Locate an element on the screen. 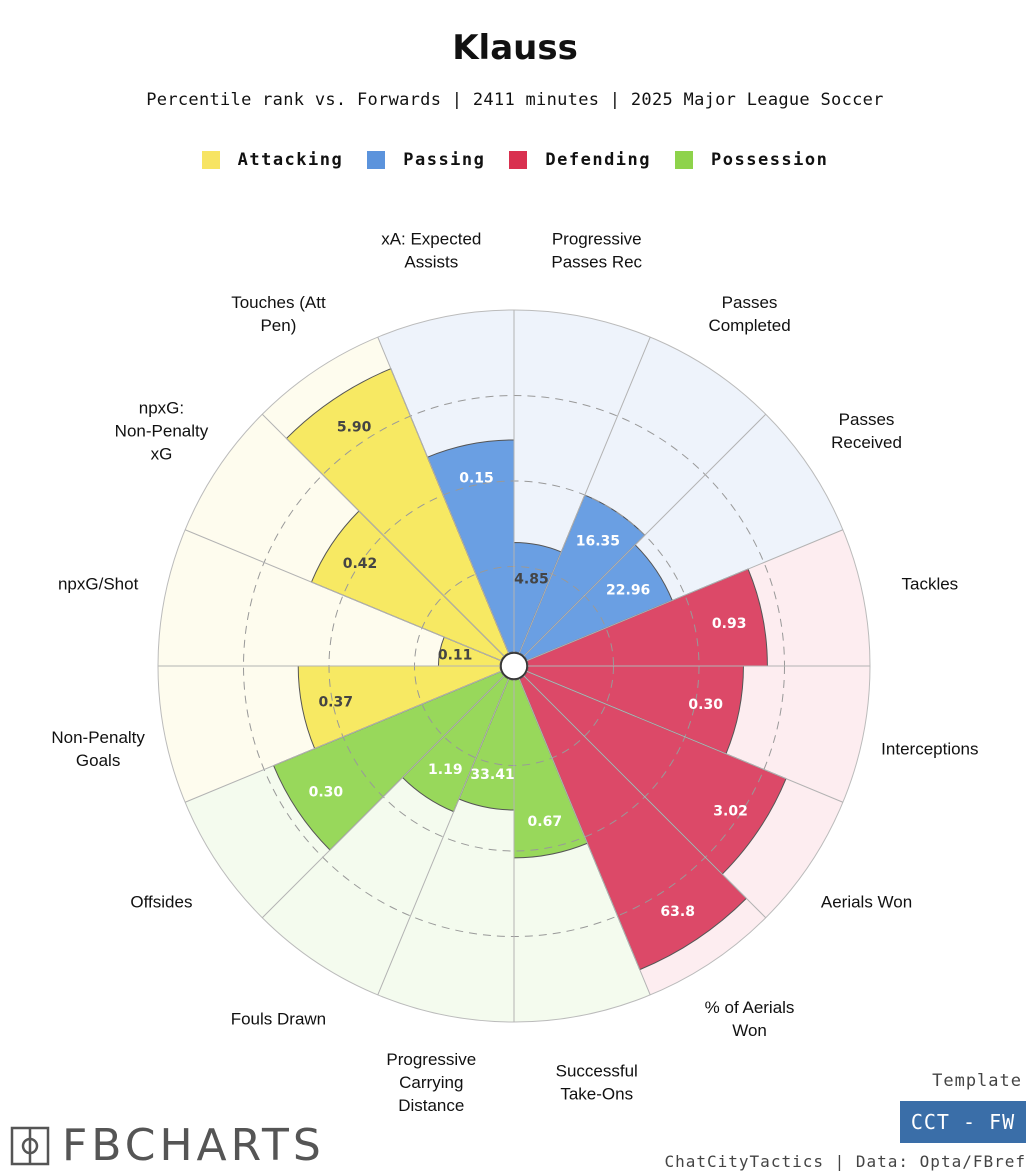  value-label-text: 0.15 is located at coordinates (476, 479).